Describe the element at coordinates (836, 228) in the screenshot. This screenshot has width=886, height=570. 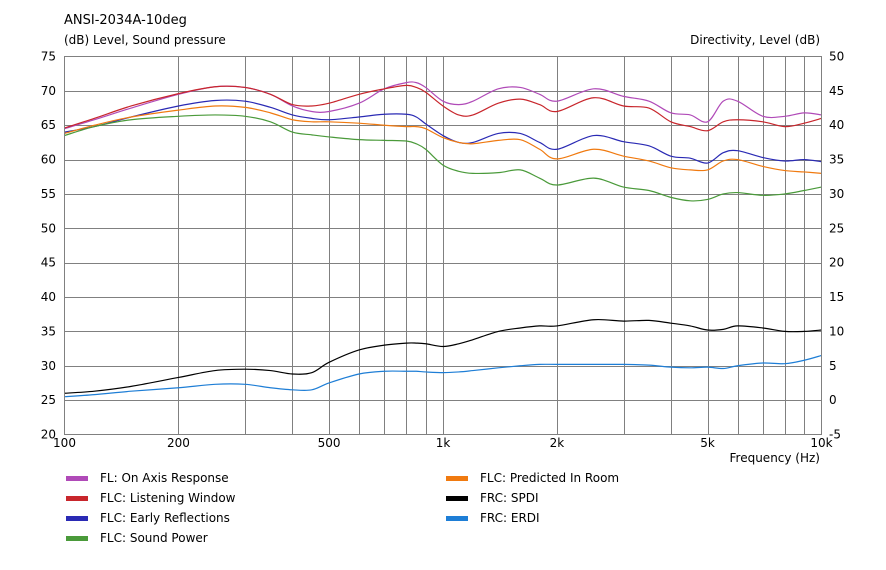
I see `y-right-tick-label: 25` at that location.